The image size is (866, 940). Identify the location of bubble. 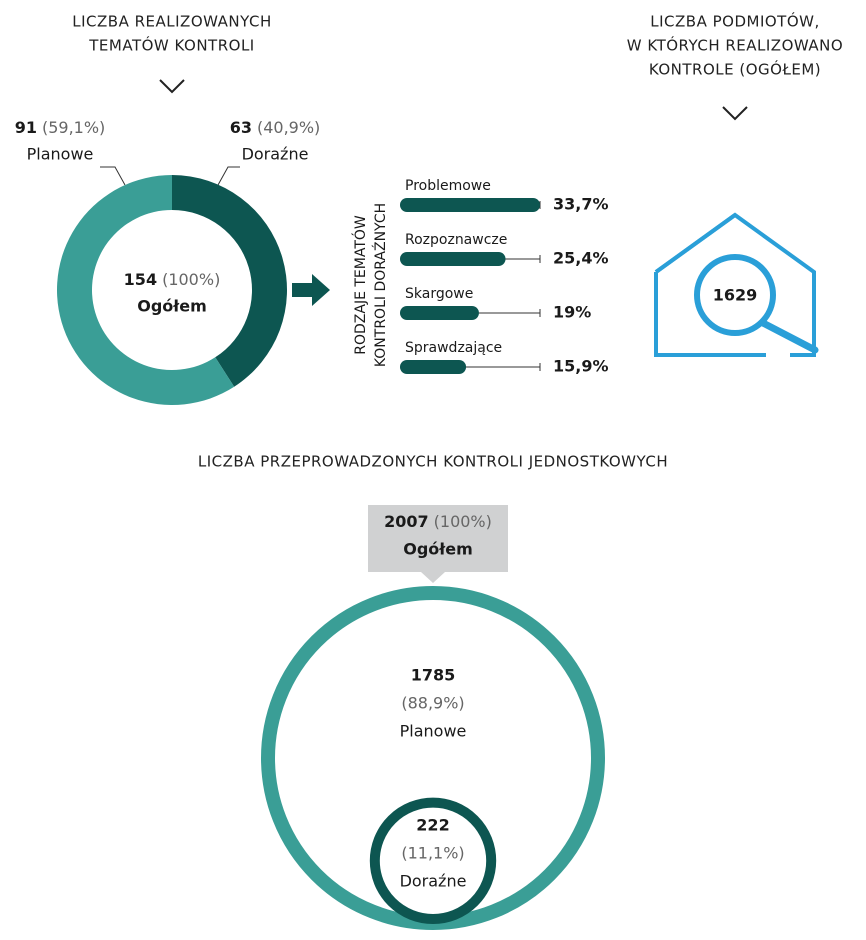
(433, 860).